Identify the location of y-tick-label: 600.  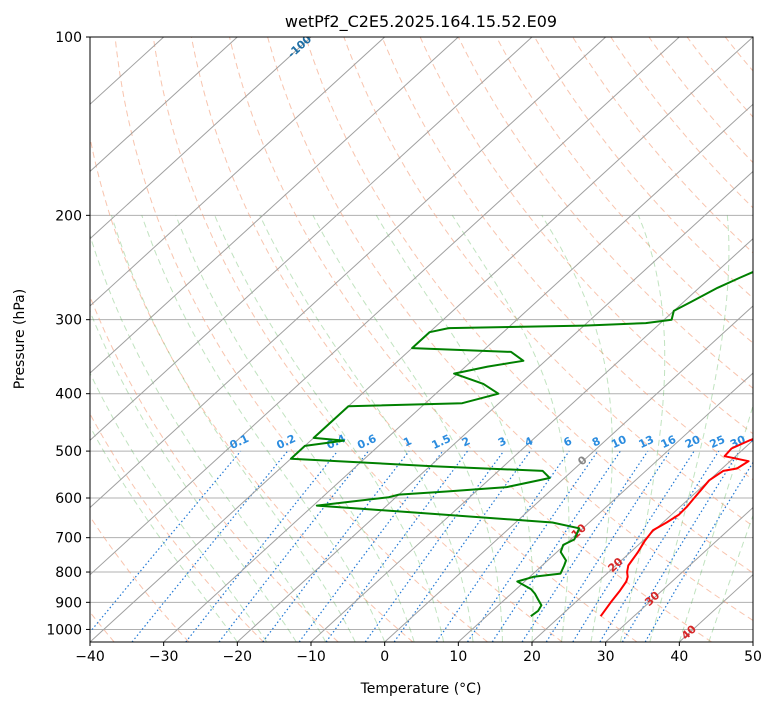
(68, 499).